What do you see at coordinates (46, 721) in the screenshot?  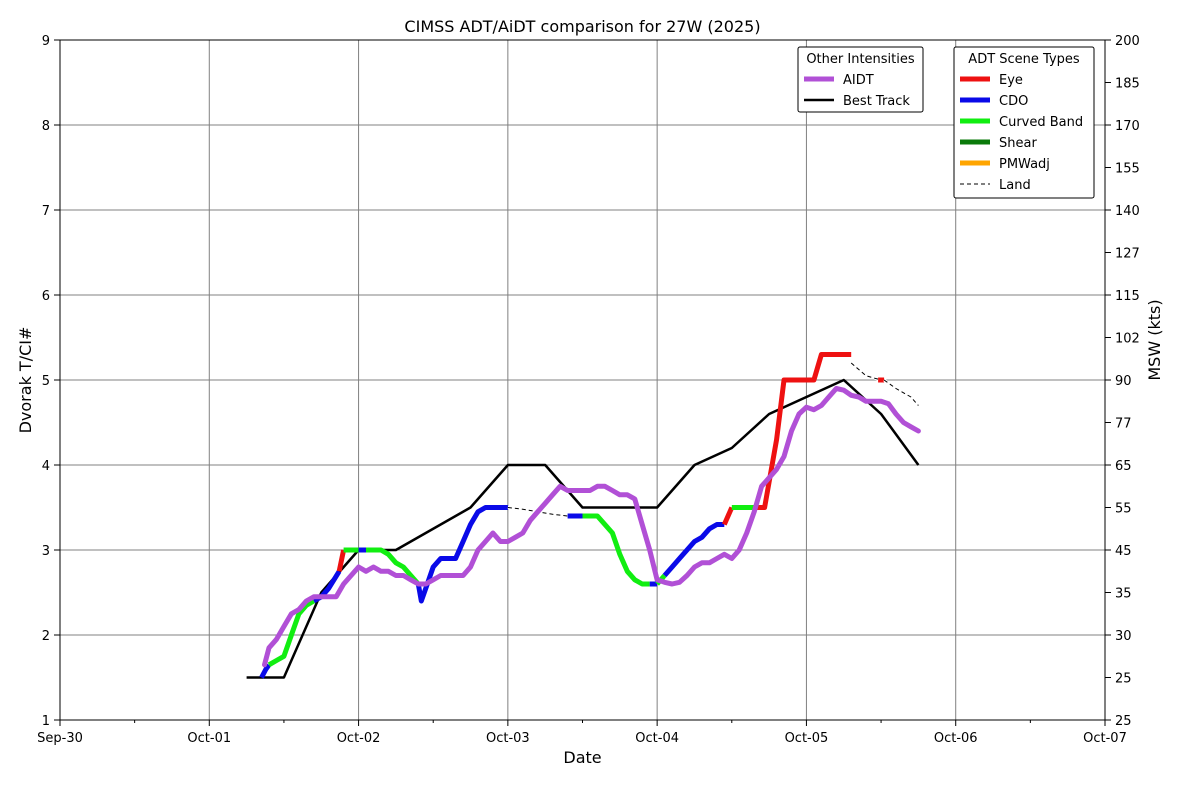 I see `y-tick-label: 1` at bounding box center [46, 721].